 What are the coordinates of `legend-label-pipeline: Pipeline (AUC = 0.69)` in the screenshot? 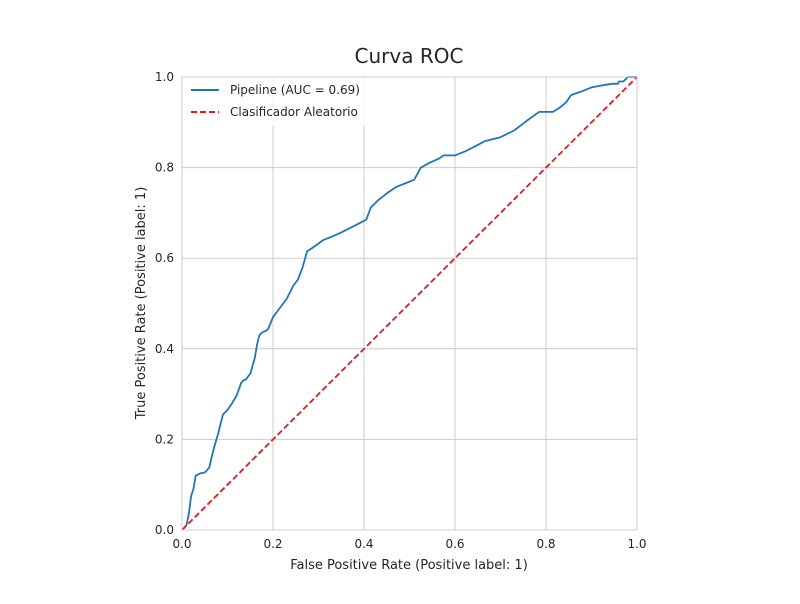 It's located at (295, 90).